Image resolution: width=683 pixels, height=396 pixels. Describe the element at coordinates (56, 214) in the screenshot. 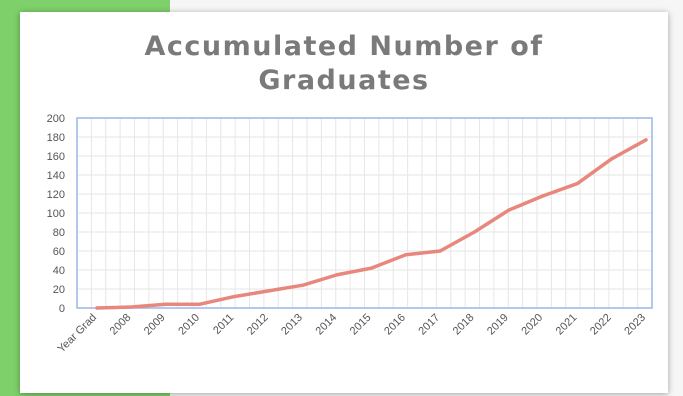

I see `y-tick-label: 100` at that location.